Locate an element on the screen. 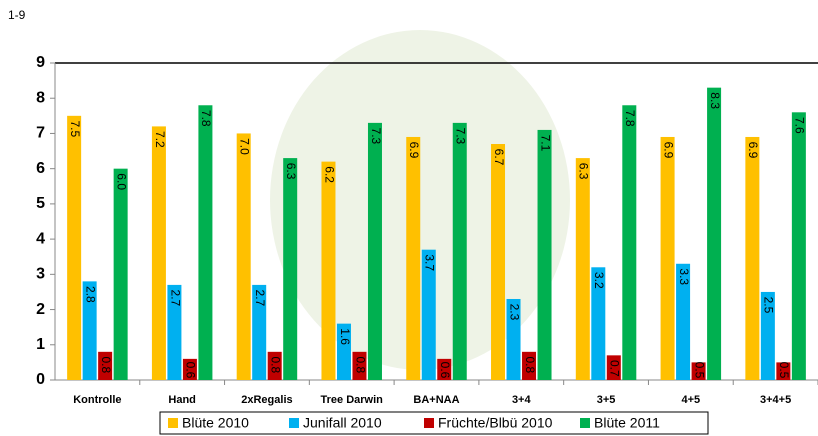 Image resolution: width=818 pixels, height=436 pixels. value-label: 2.8 is located at coordinates (90, 294).